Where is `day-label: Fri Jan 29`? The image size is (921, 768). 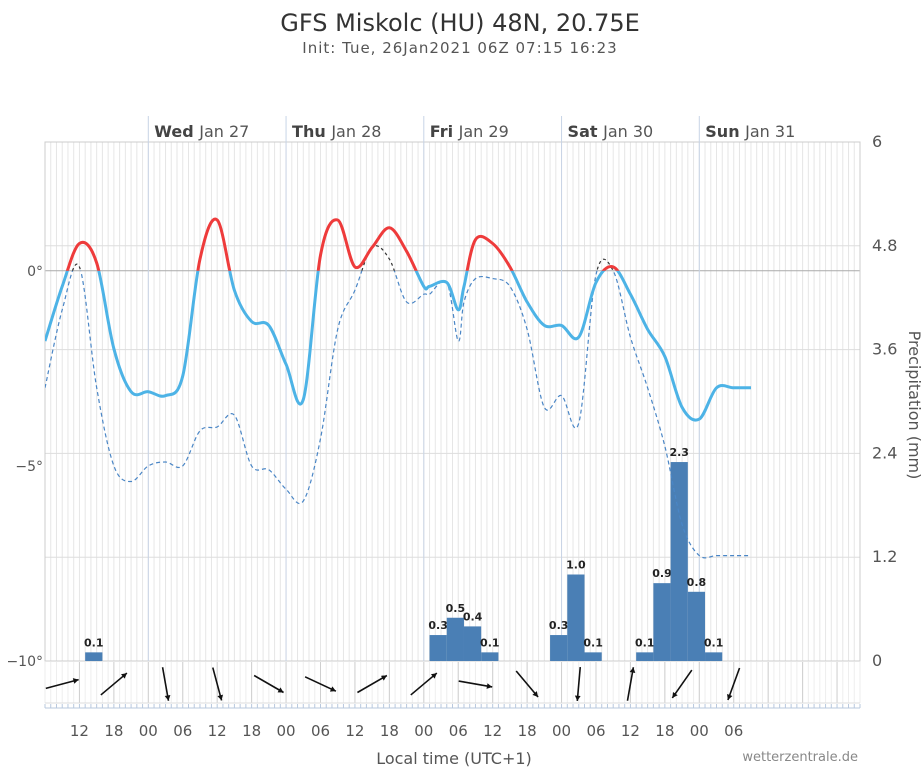
day-label: Fri Jan 29 is located at coordinates (469, 131).